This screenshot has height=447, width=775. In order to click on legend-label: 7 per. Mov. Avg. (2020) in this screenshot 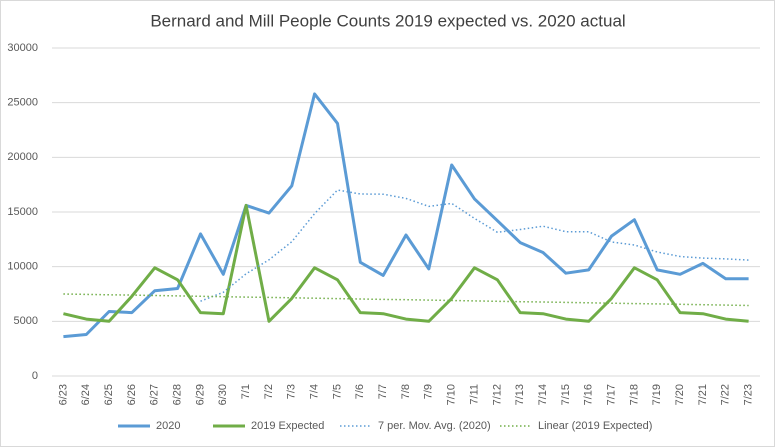, I will do `click(434, 426)`.